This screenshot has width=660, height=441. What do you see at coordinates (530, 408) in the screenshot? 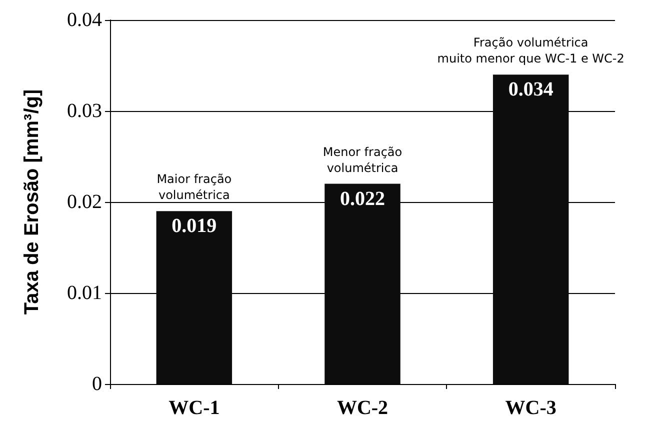
I see `x-tick-label: WC-3` at bounding box center [530, 408].